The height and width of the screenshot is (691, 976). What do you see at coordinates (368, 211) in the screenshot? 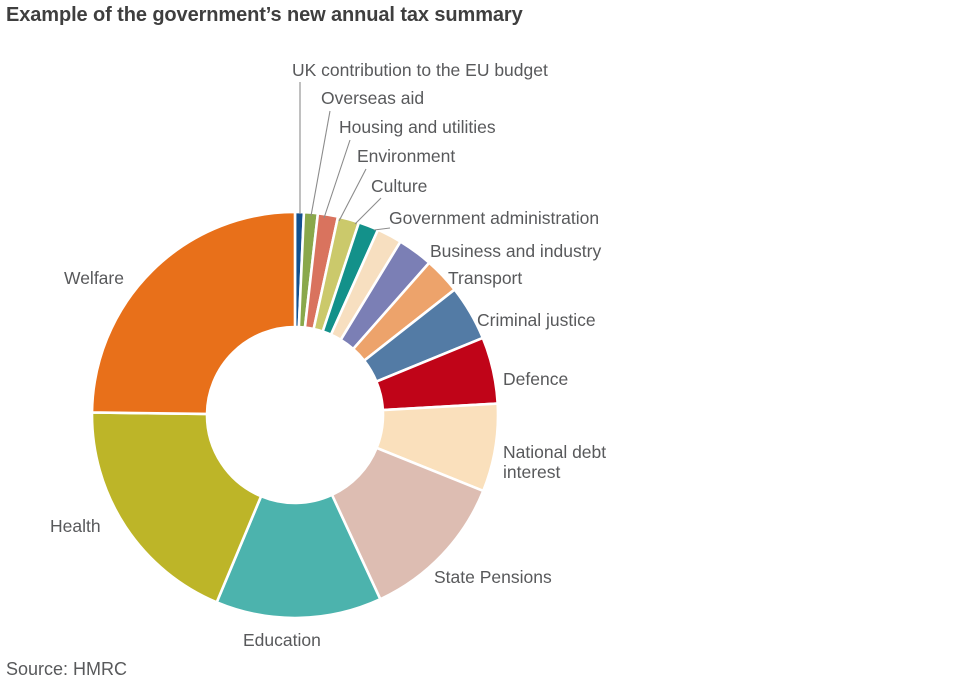
I see `leader-line-culture` at bounding box center [368, 211].